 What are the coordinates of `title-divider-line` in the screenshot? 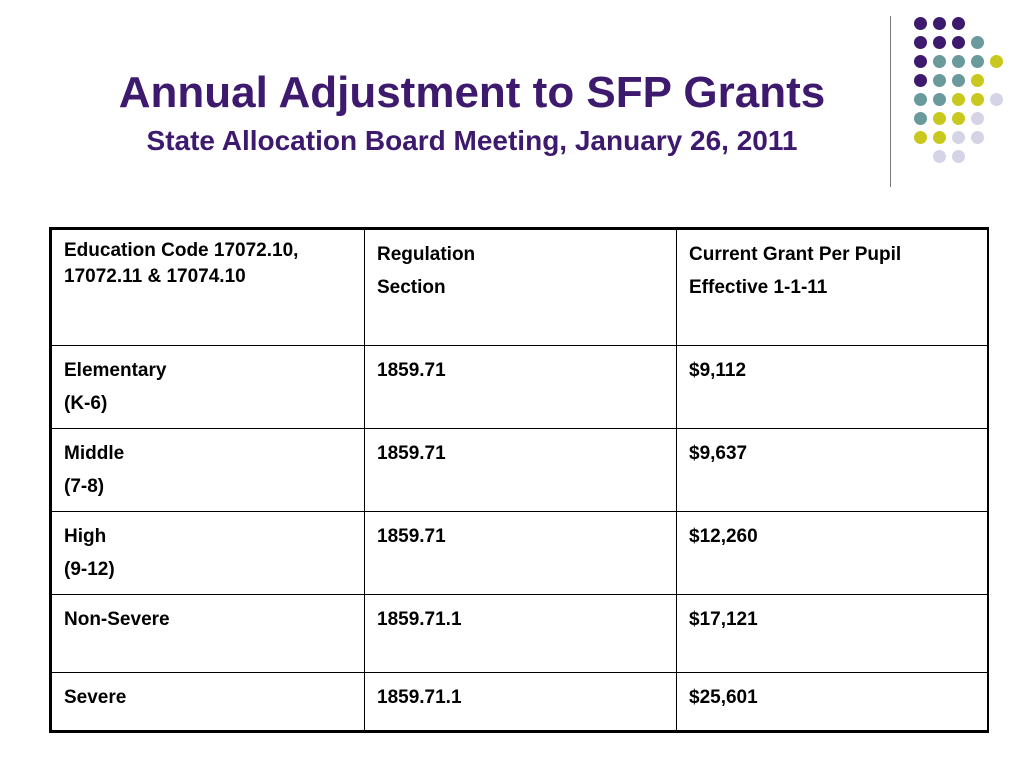 It's located at (890, 101).